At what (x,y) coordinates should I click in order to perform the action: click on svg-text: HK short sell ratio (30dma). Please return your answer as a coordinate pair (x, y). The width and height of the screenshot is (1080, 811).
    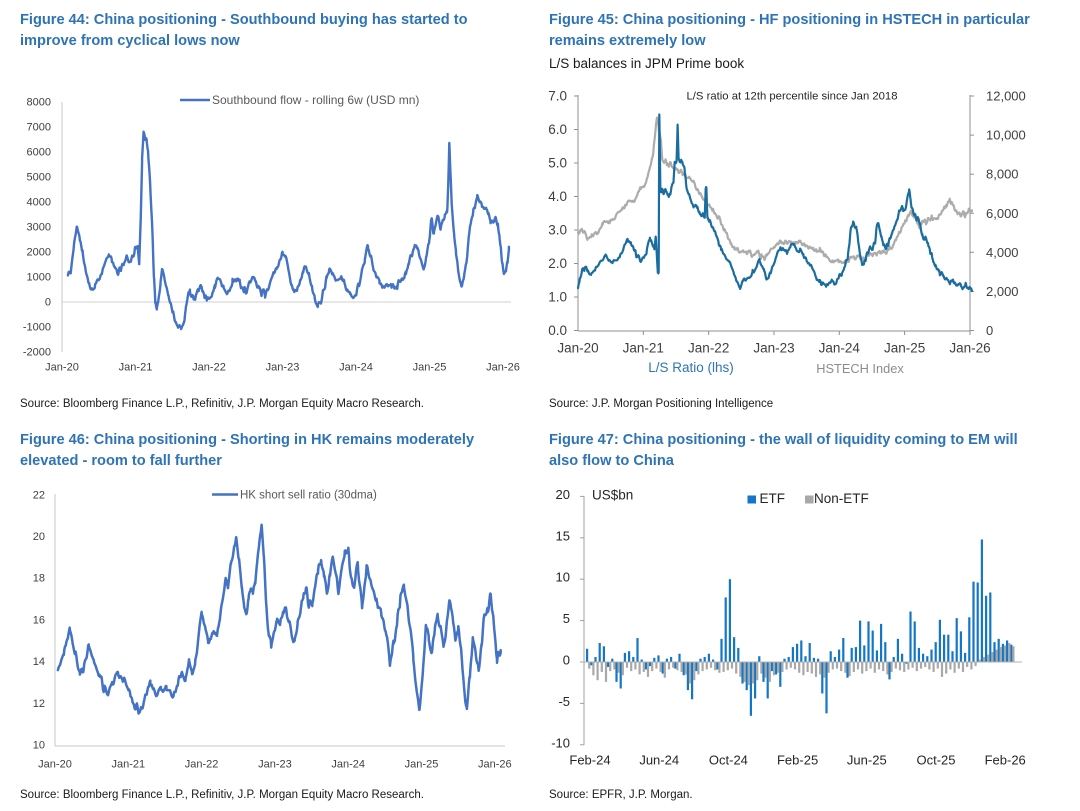
    Looking at the image, I should click on (308, 496).